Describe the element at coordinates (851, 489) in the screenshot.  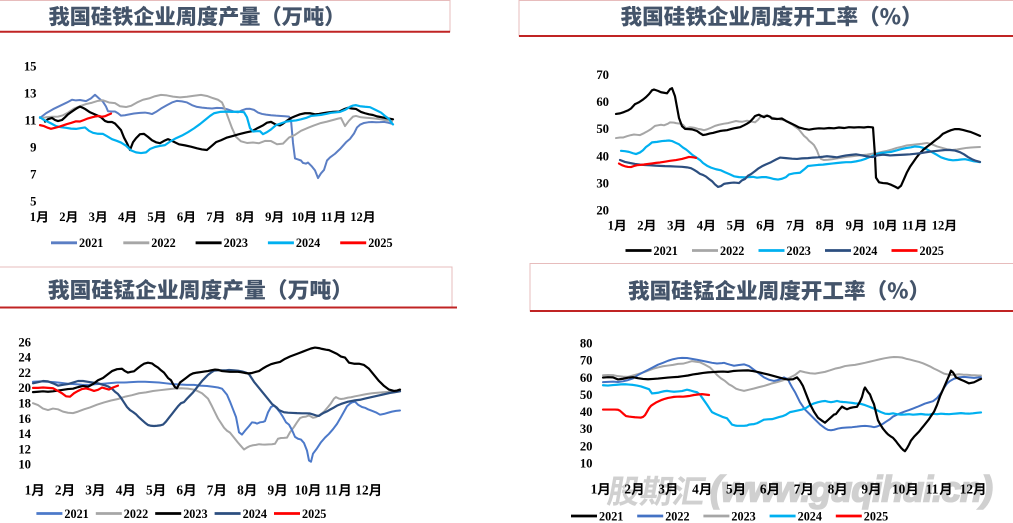
I see `svg-text: (www.guqihui.cn)` at that location.